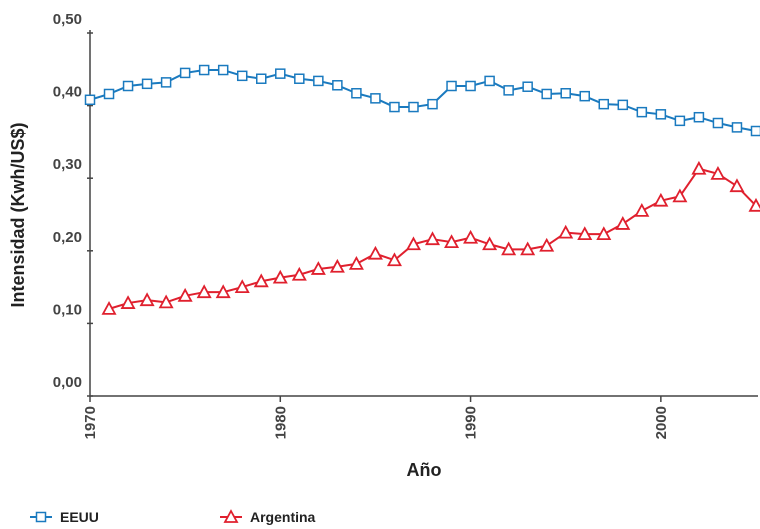  What do you see at coordinates (67, 309) in the screenshot?
I see `y-tick-label: 0,10` at bounding box center [67, 309].